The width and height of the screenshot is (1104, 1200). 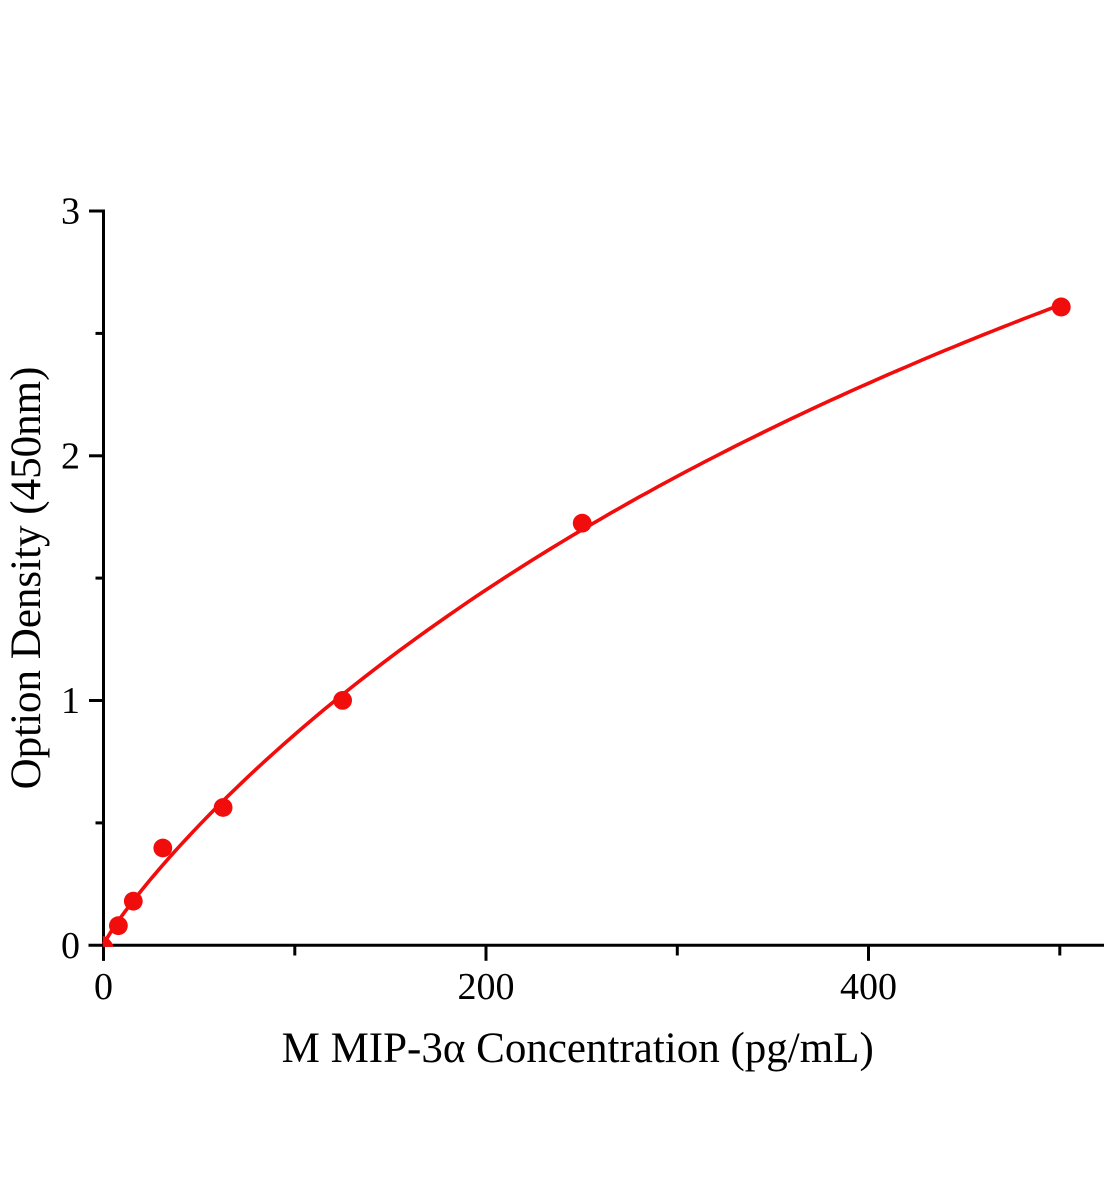 What do you see at coordinates (578, 1048) in the screenshot?
I see `svg-text: M MIP-3α Concentration (pg/mL)` at bounding box center [578, 1048].